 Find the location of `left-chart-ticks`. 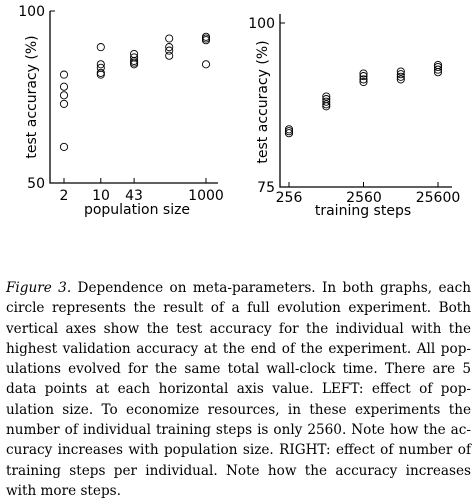

left-chart-ticks is located at coordinates (128, 97).